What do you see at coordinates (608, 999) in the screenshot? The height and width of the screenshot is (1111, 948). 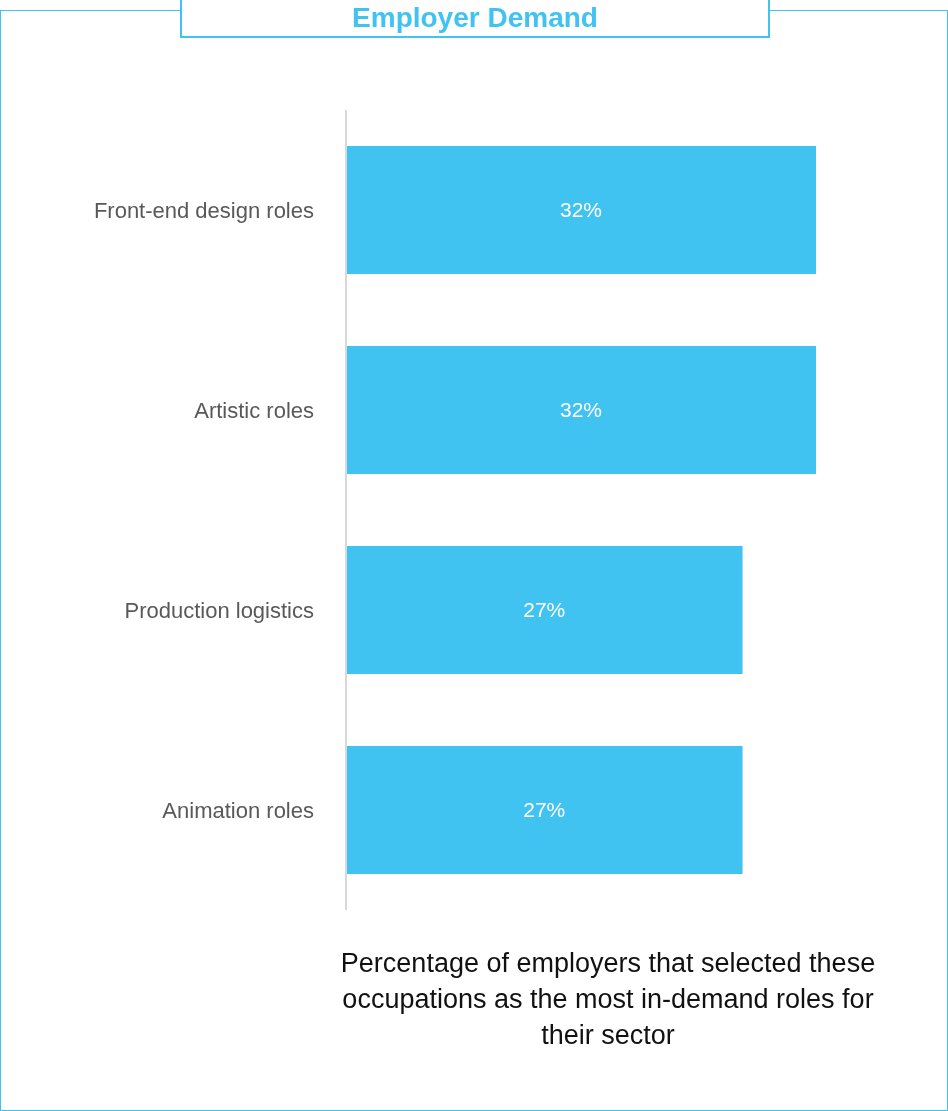 I see `x-axis-title: Percentage of employers that selected these occupations as the most in-demand roles for their sector` at bounding box center [608, 999].